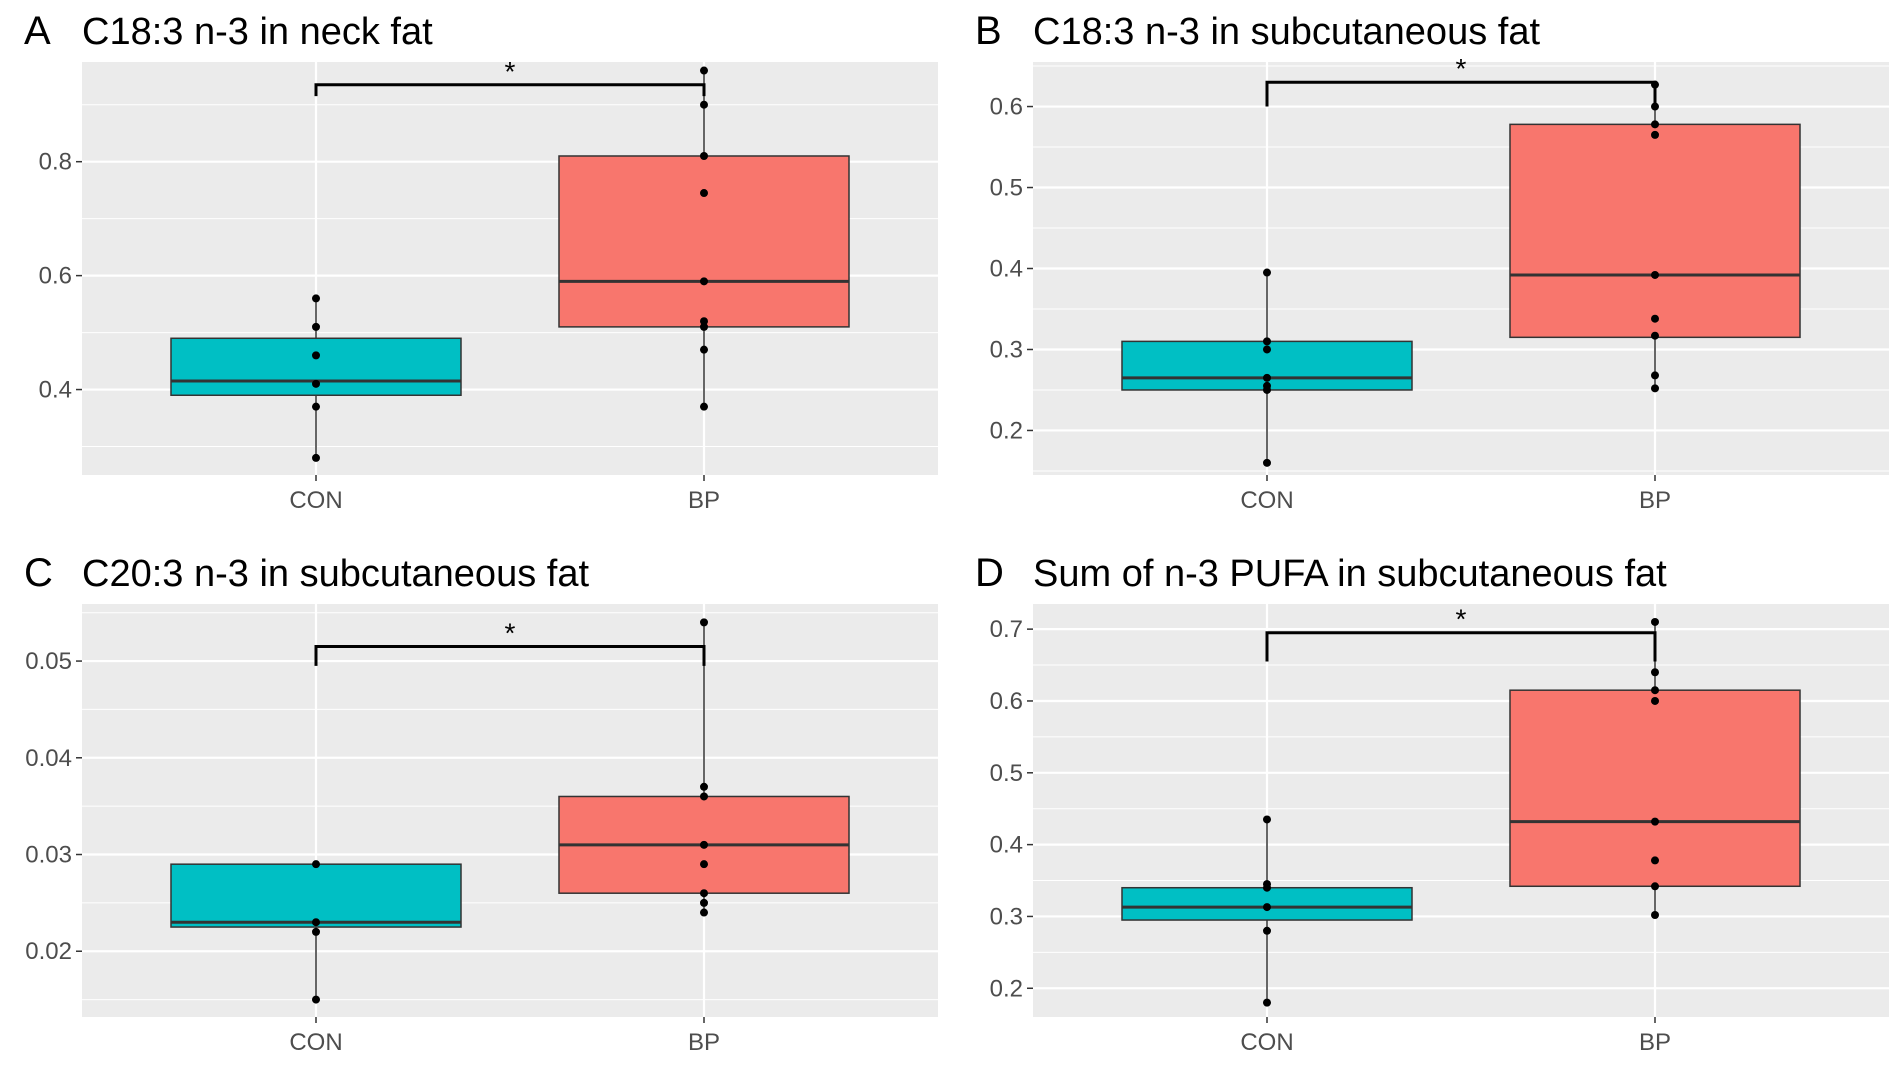  What do you see at coordinates (1350, 574) in the screenshot?
I see `panel-title: Sum of n-3 PUFA in subcutaneous fat` at bounding box center [1350, 574].